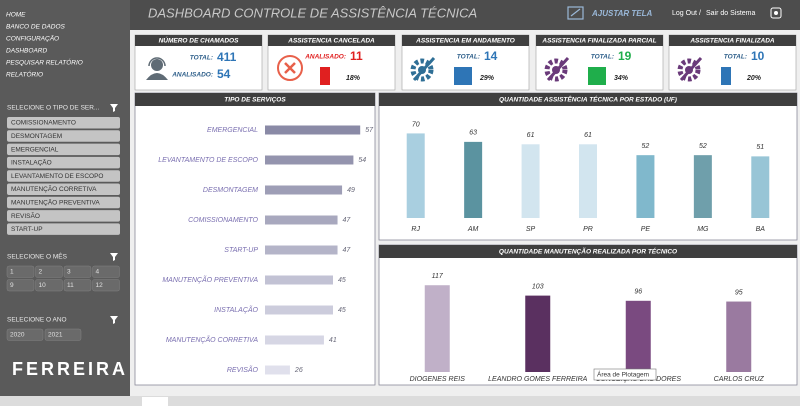 The width and height of the screenshot is (800, 406). What do you see at coordinates (684, 13) in the screenshot?
I see `logout-link: Log Out` at bounding box center [684, 13].